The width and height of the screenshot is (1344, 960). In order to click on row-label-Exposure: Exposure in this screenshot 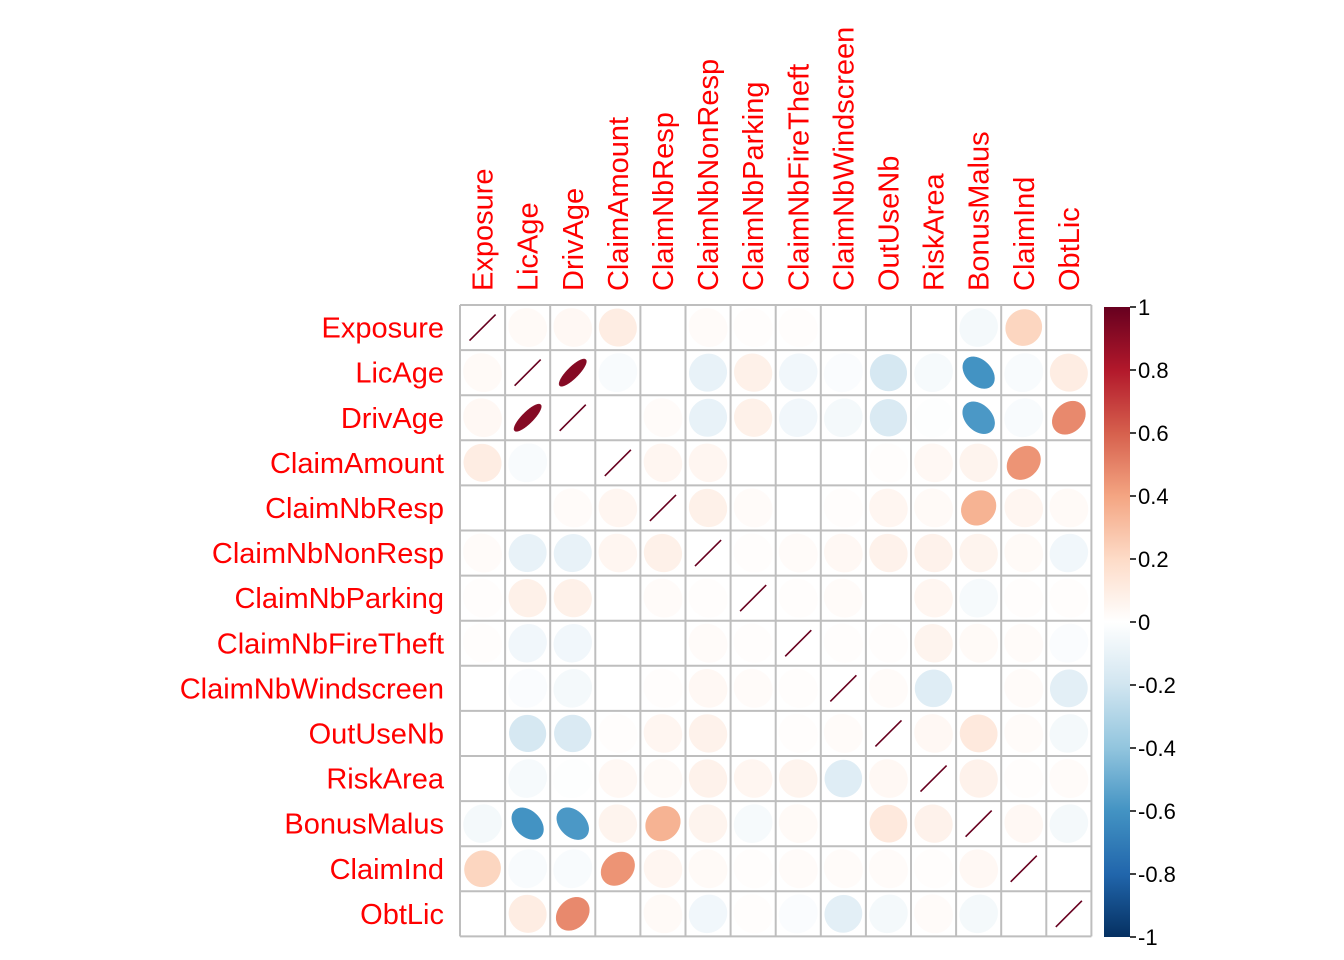, I will do `click(382, 329)`.